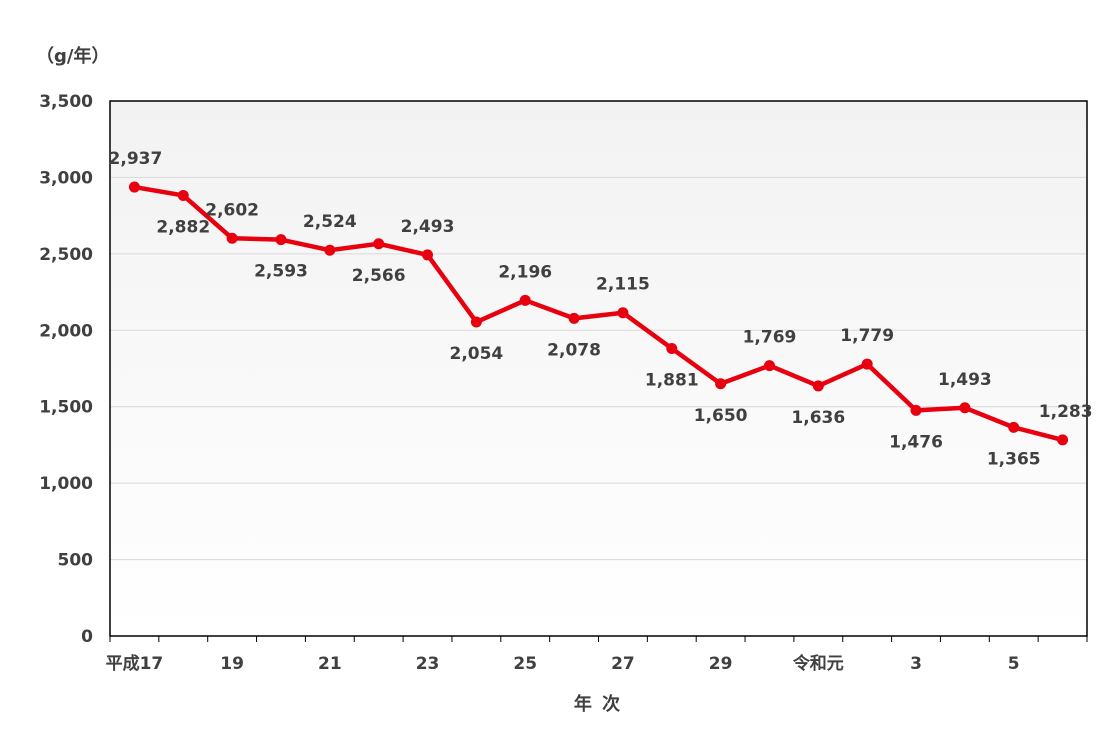 The height and width of the screenshot is (737, 1118). I want to click on y-tick-label: 1,500, so click(66, 408).